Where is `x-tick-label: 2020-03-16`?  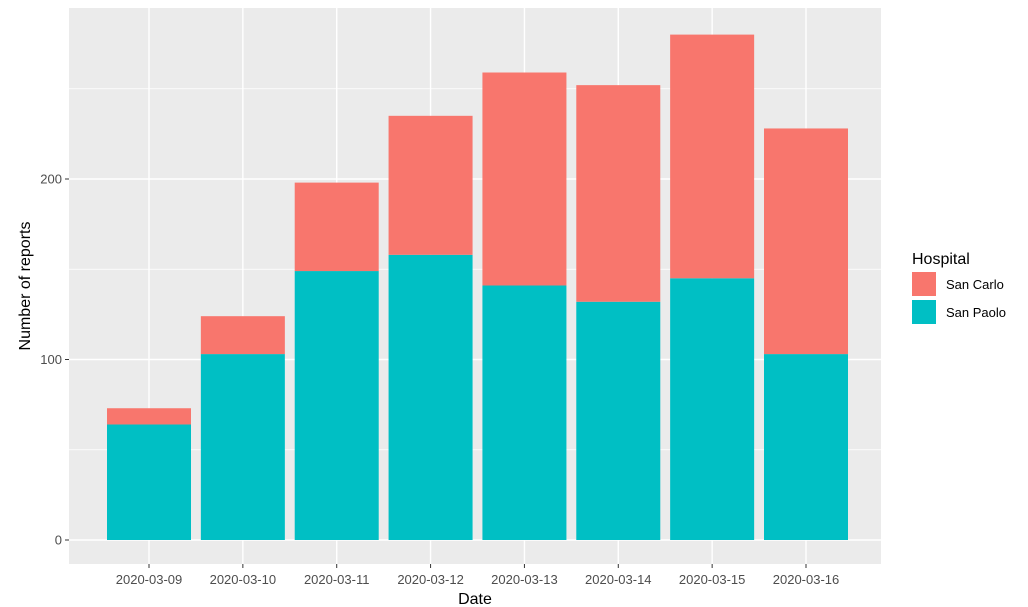 x-tick-label: 2020-03-16 is located at coordinates (806, 579).